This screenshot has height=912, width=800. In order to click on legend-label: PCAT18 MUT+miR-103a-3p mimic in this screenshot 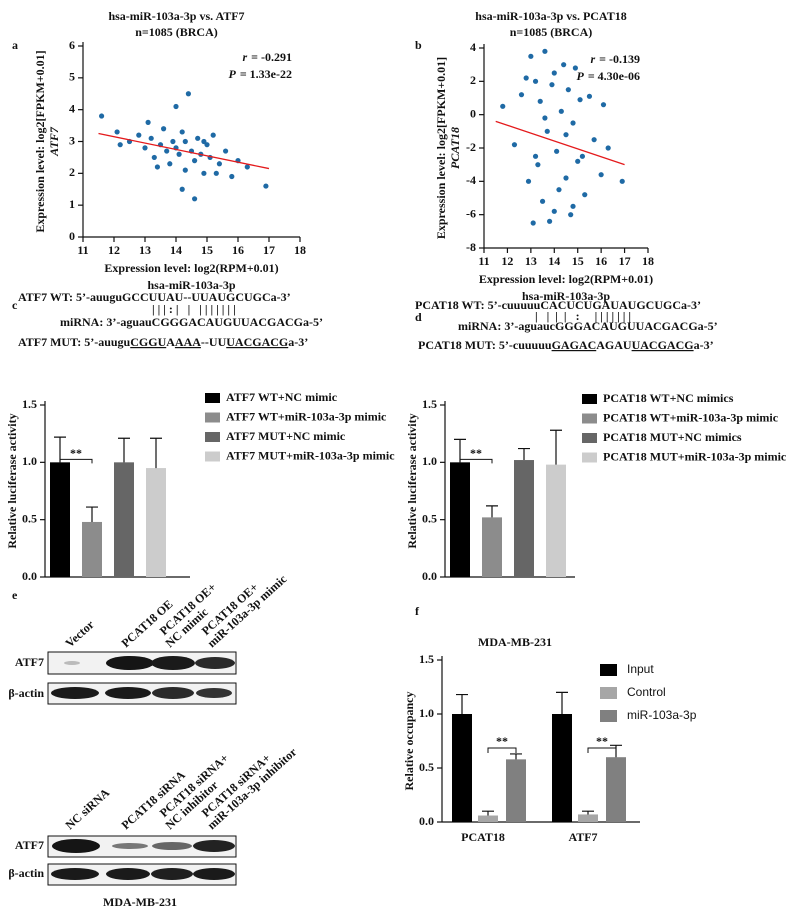, I will do `click(695, 456)`.